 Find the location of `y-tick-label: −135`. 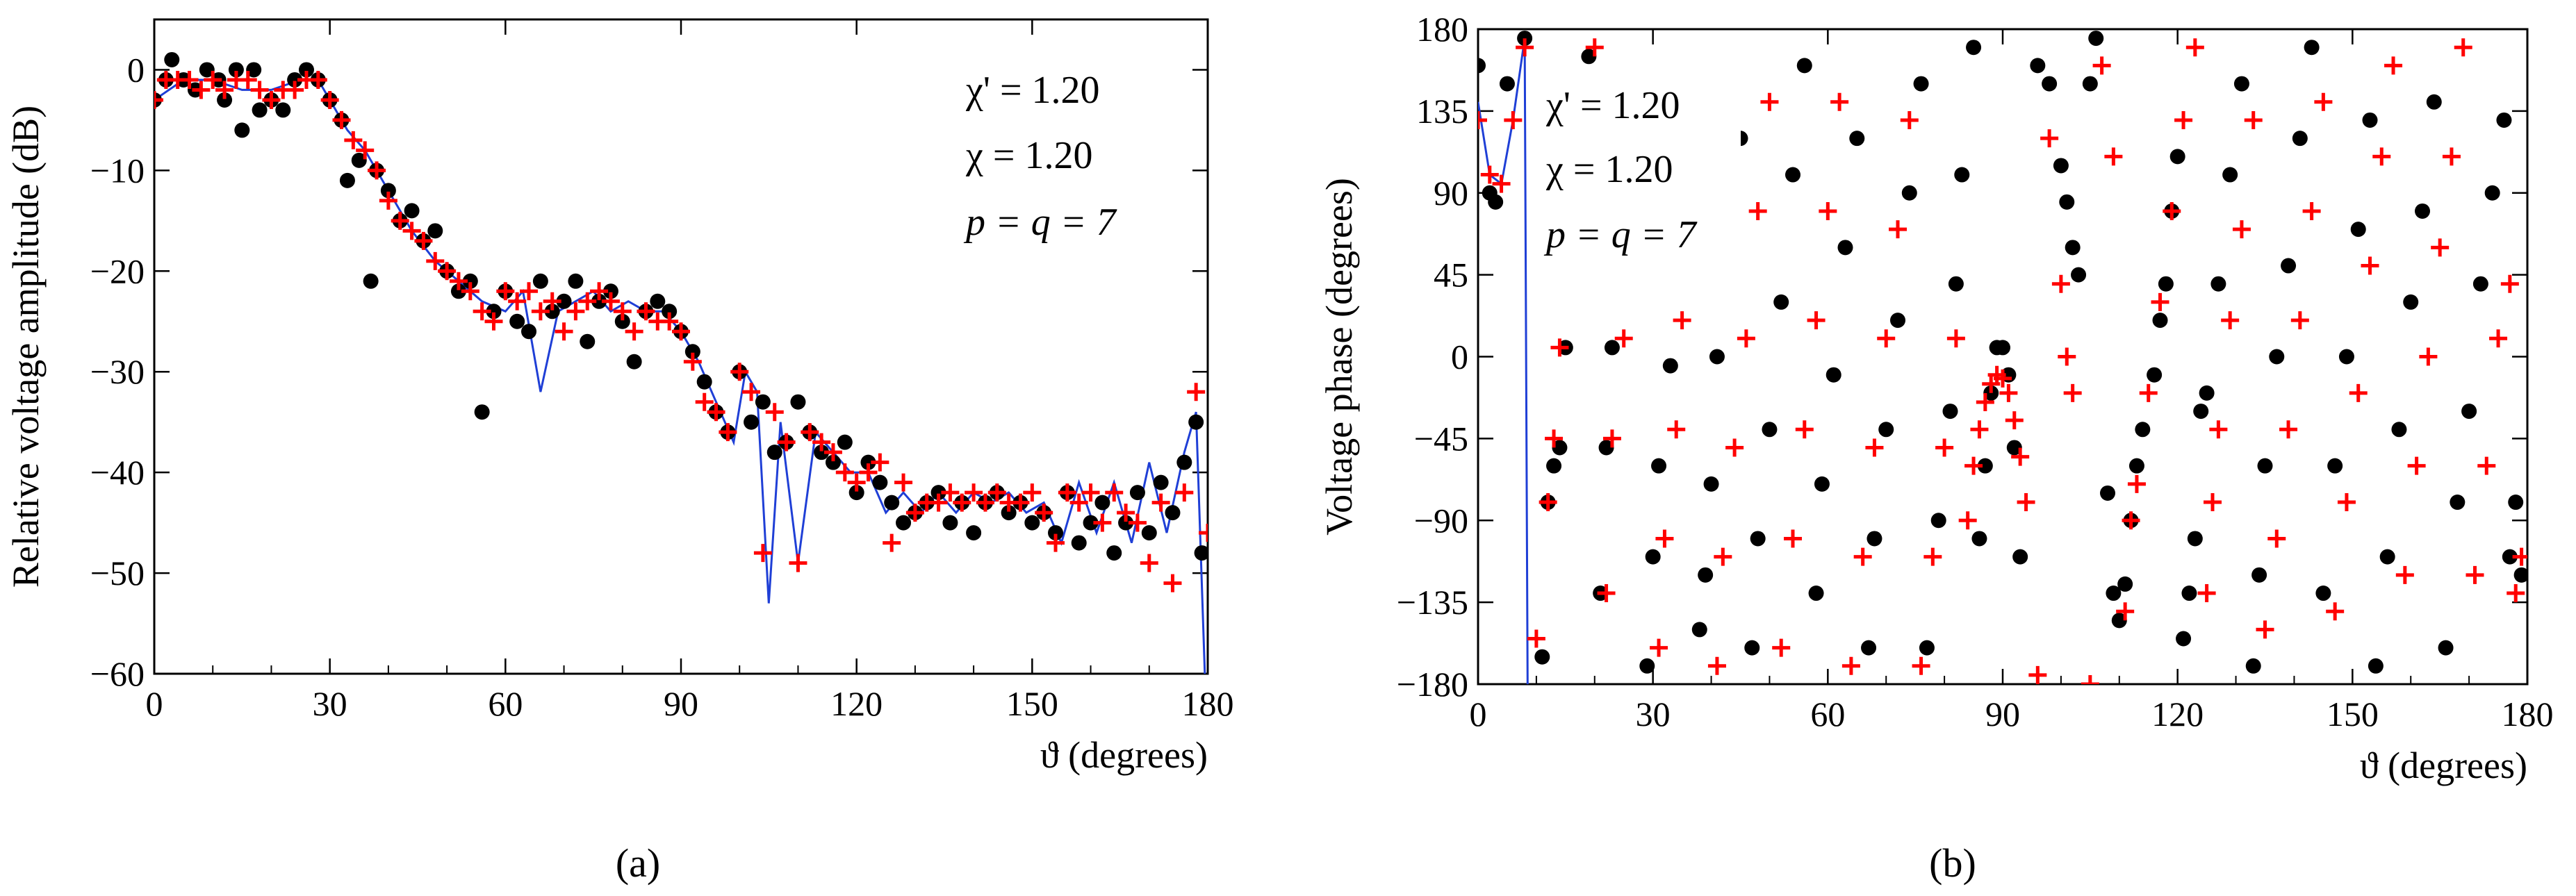

y-tick-label: −135 is located at coordinates (1432, 602).